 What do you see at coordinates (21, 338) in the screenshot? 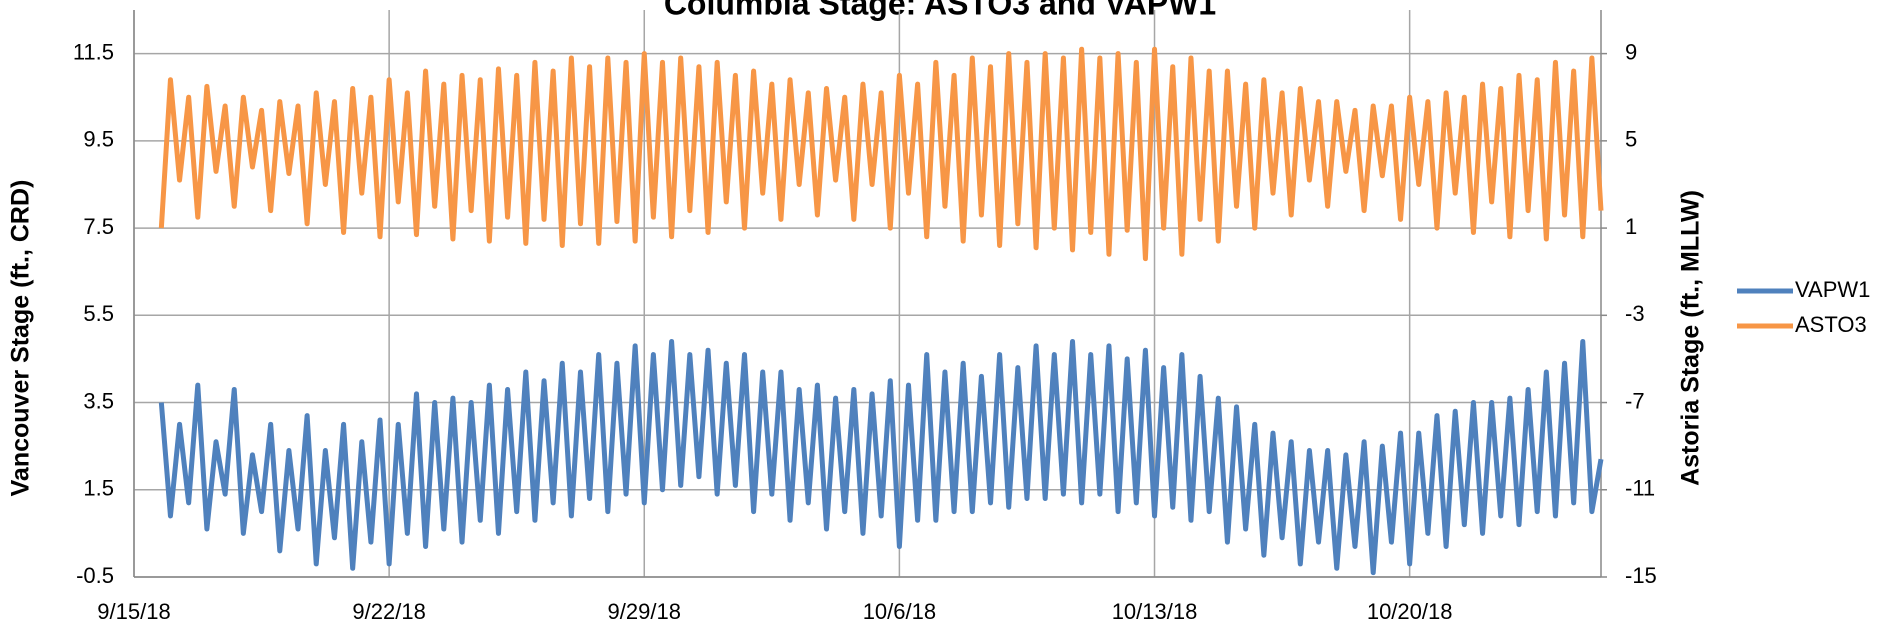
I see `y-axis-label: Vancouver Stage (ft., CRD)` at bounding box center [21, 338].